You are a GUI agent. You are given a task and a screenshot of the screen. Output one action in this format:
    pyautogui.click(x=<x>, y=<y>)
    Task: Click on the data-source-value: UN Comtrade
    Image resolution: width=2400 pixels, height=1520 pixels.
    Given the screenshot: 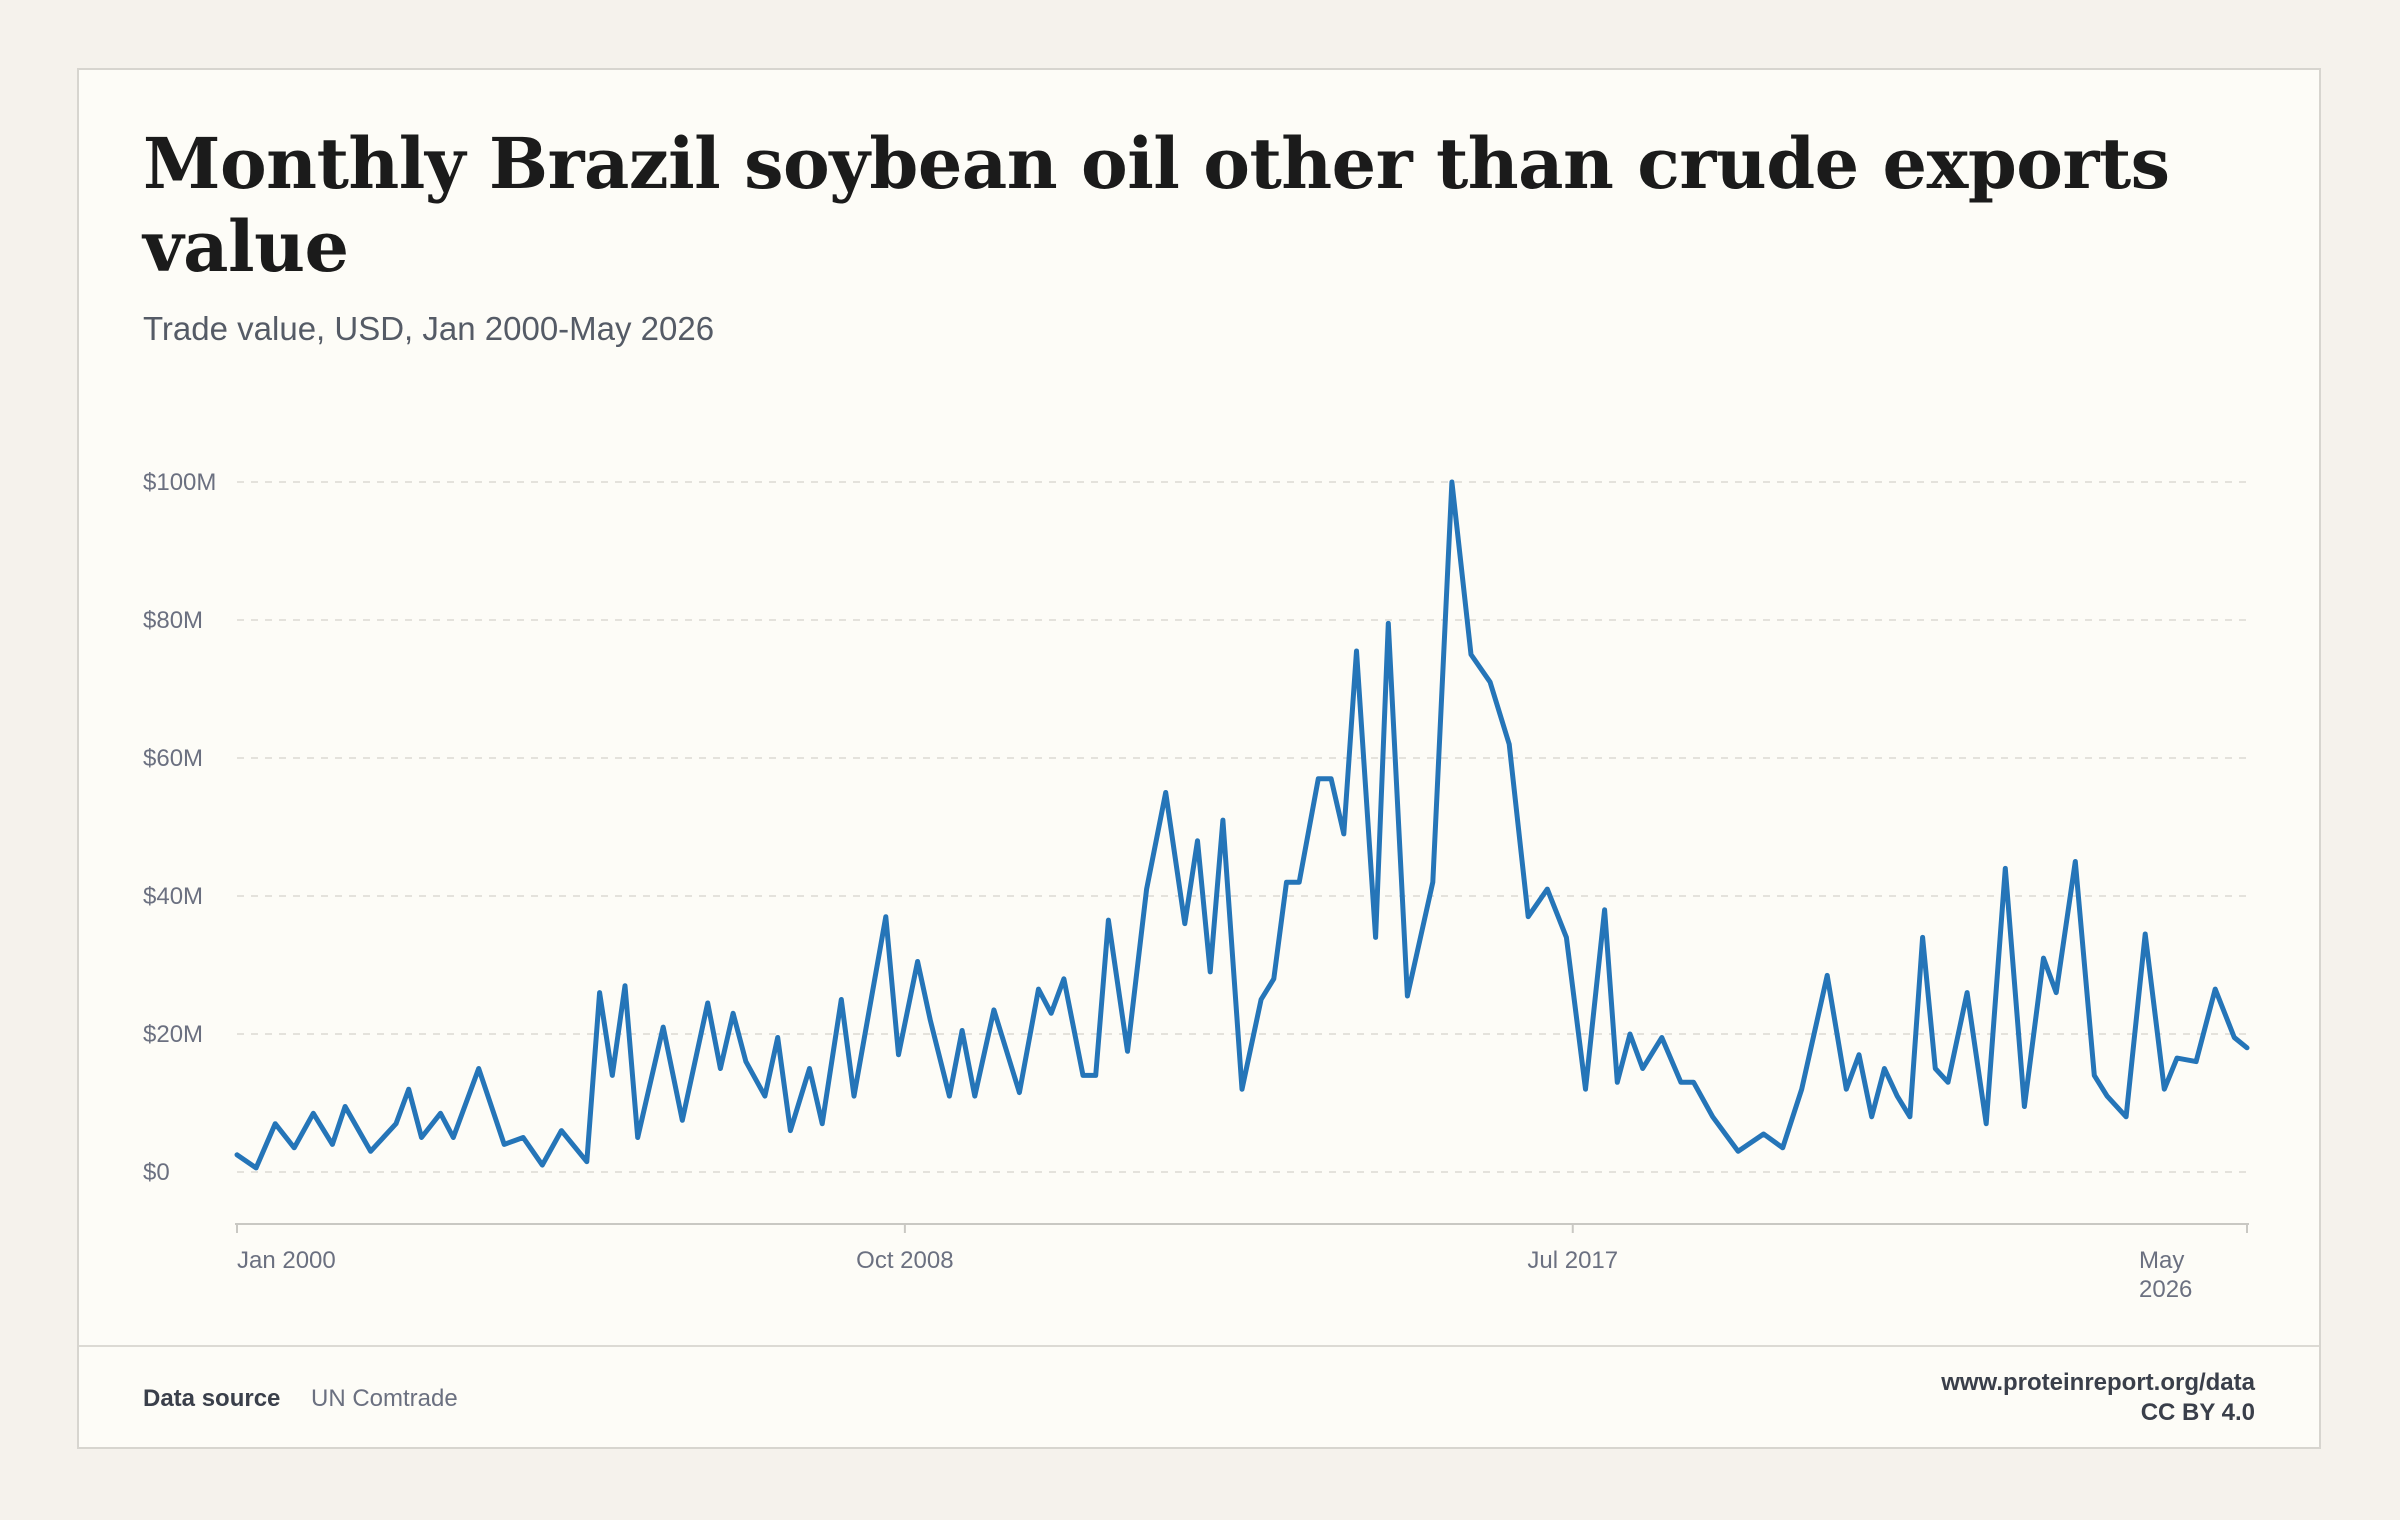 What is the action you would take?
    pyautogui.click(x=384, y=1398)
    